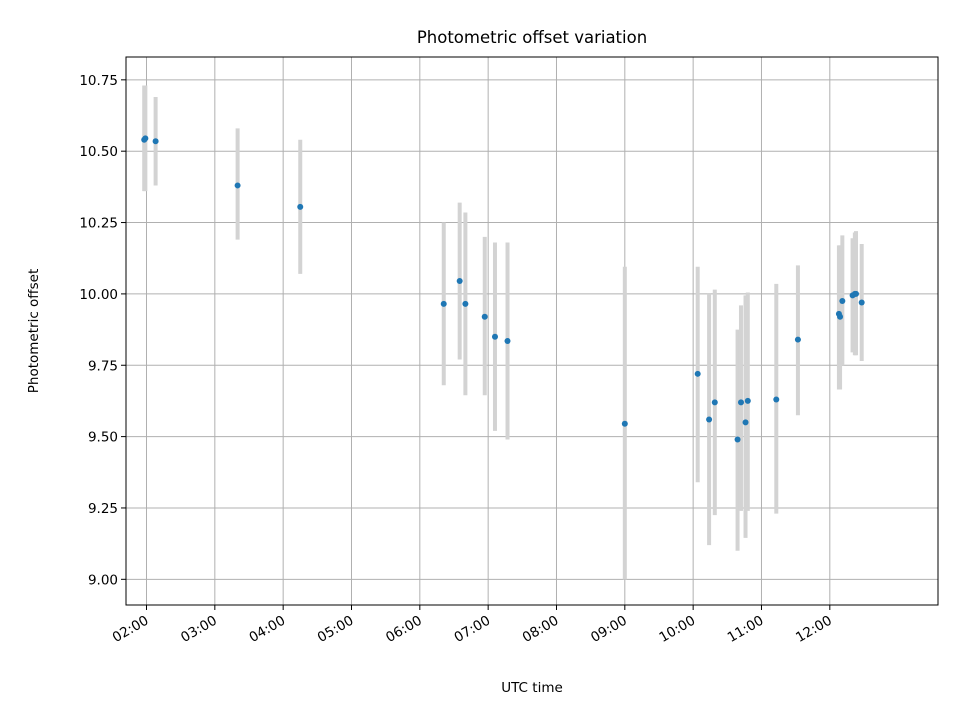 This screenshot has width=960, height=720. Describe the element at coordinates (98, 81) in the screenshot. I see `y-tick-label: 10.75` at that location.